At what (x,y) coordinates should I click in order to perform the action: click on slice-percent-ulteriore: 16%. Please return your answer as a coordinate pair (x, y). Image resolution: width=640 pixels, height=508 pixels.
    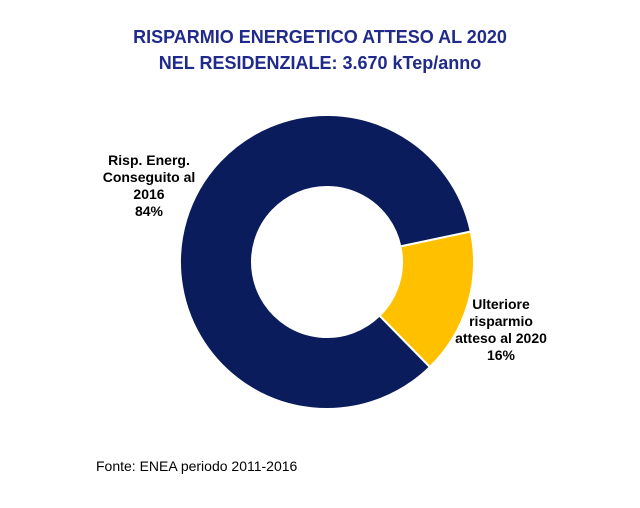
    Looking at the image, I should click on (501, 355).